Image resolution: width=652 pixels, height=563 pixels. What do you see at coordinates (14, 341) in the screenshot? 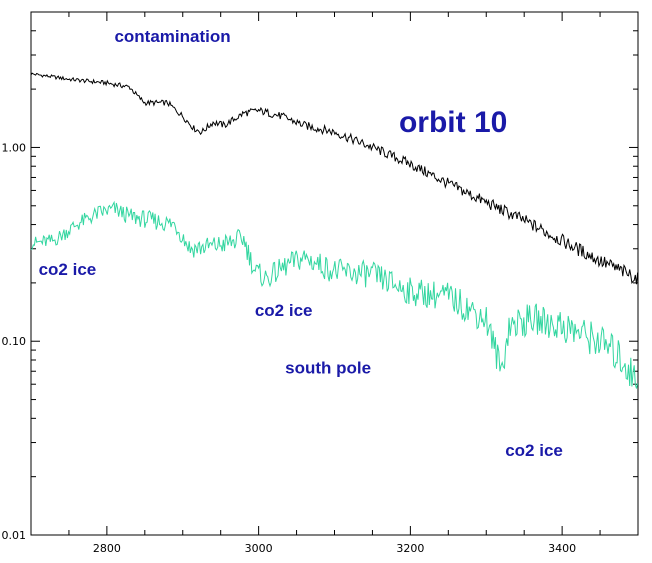
I see `y-tick-label: 0.10` at bounding box center [14, 341].